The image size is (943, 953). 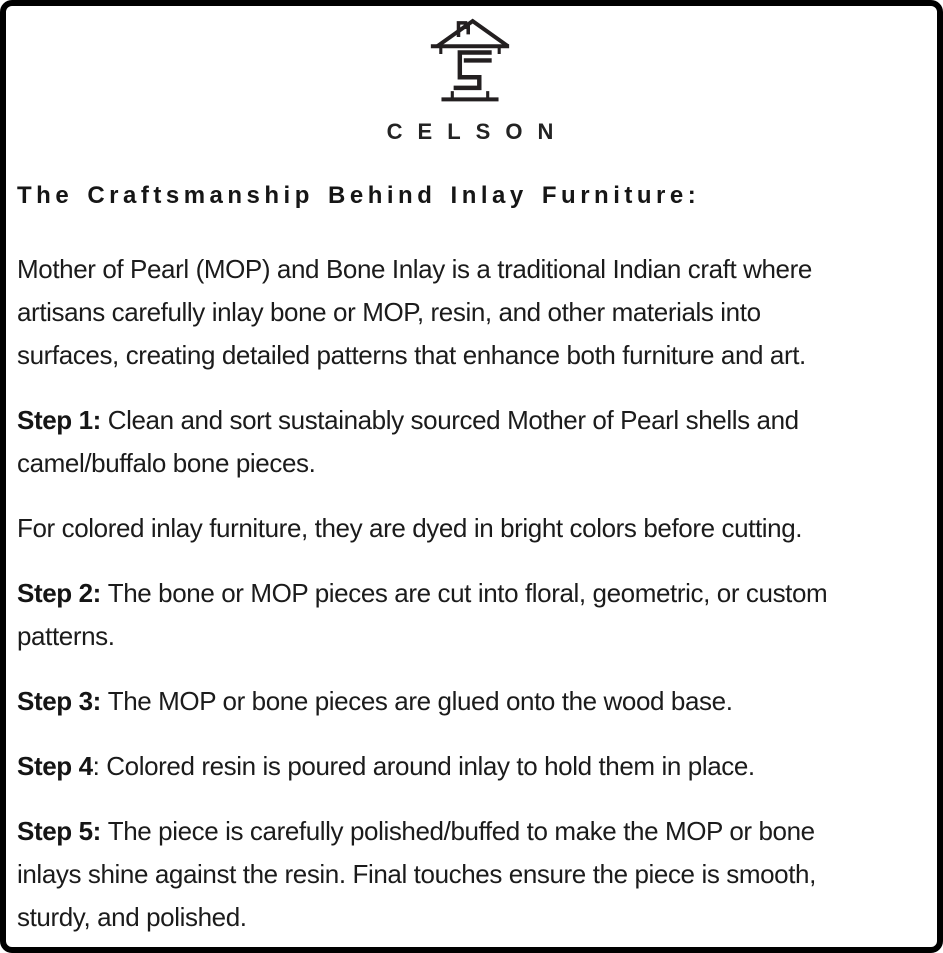 I want to click on celson-house-logo-icon, so click(x=470, y=60).